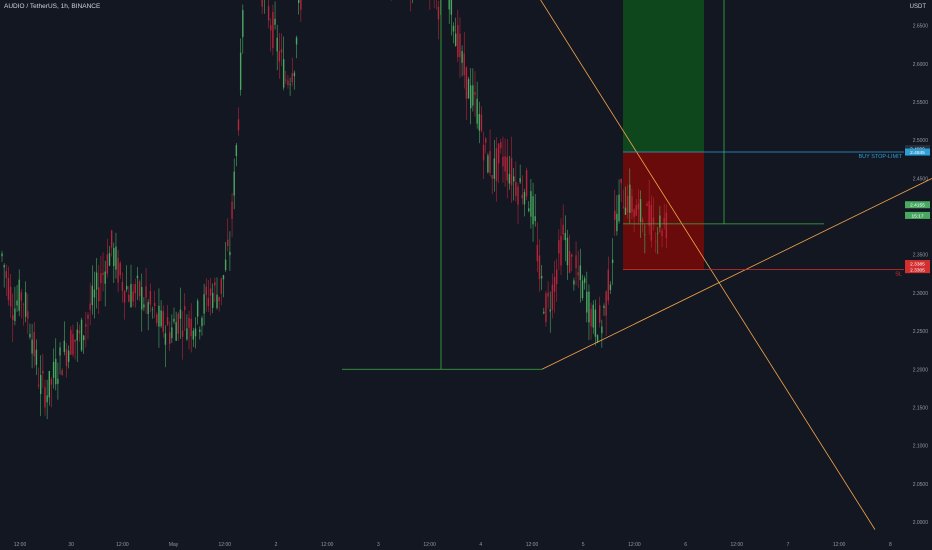 The image size is (932, 550). Describe the element at coordinates (663, 211) in the screenshot. I see `stop-zone` at that location.